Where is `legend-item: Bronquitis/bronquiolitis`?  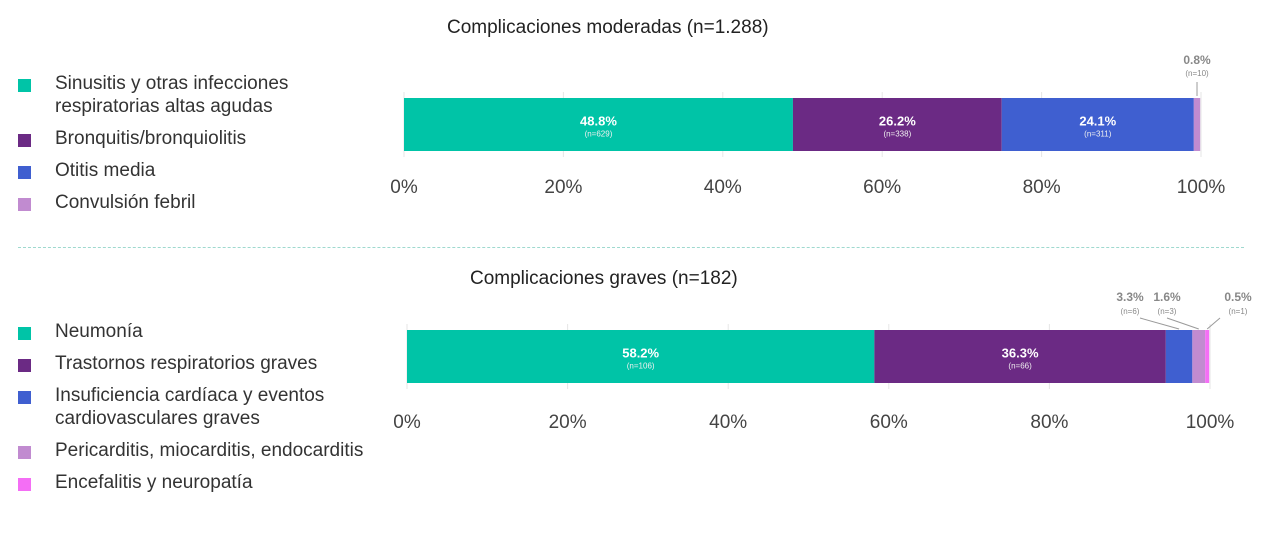
legend-item: Bronquitis/bronquiolitis is located at coordinates (196, 138).